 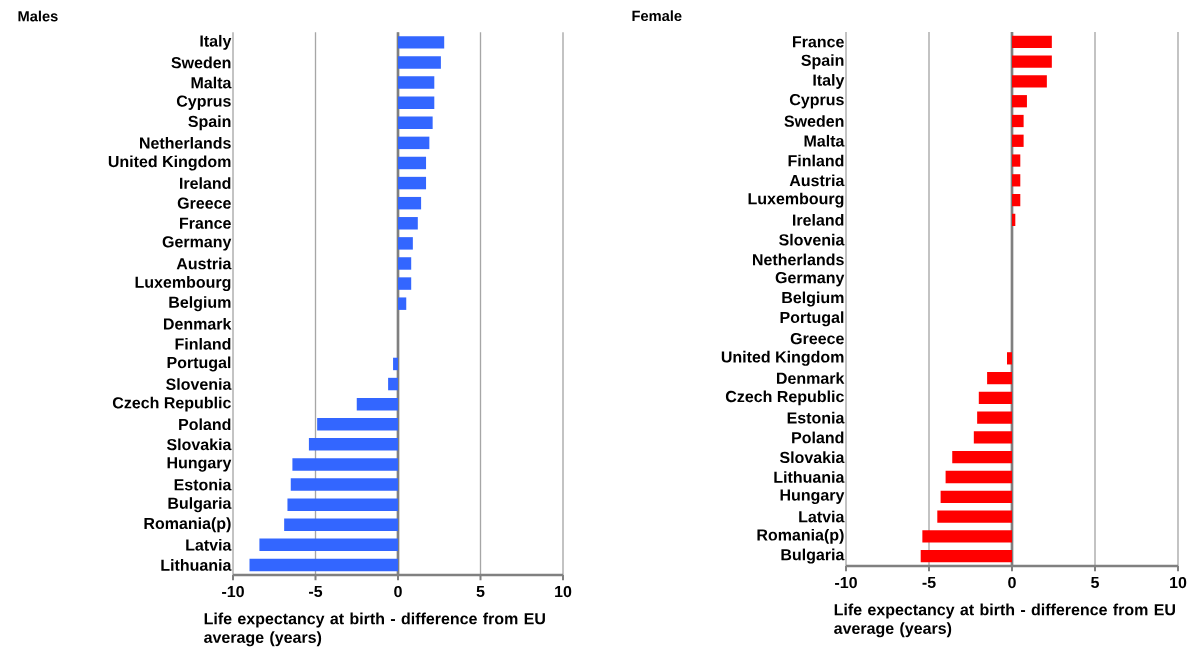 I want to click on text: Female, so click(x=657, y=16).